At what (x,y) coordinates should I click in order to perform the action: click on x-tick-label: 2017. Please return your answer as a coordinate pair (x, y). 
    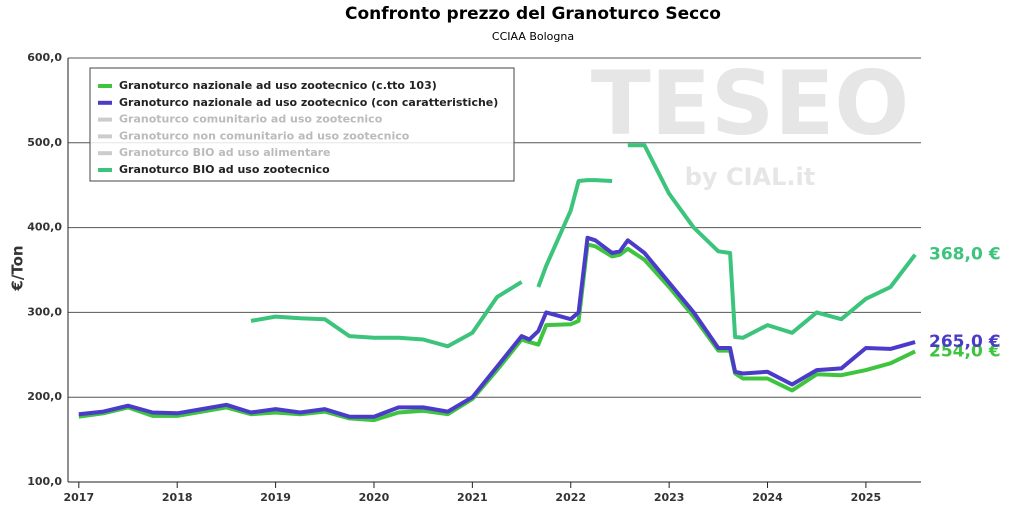
    Looking at the image, I should click on (79, 497).